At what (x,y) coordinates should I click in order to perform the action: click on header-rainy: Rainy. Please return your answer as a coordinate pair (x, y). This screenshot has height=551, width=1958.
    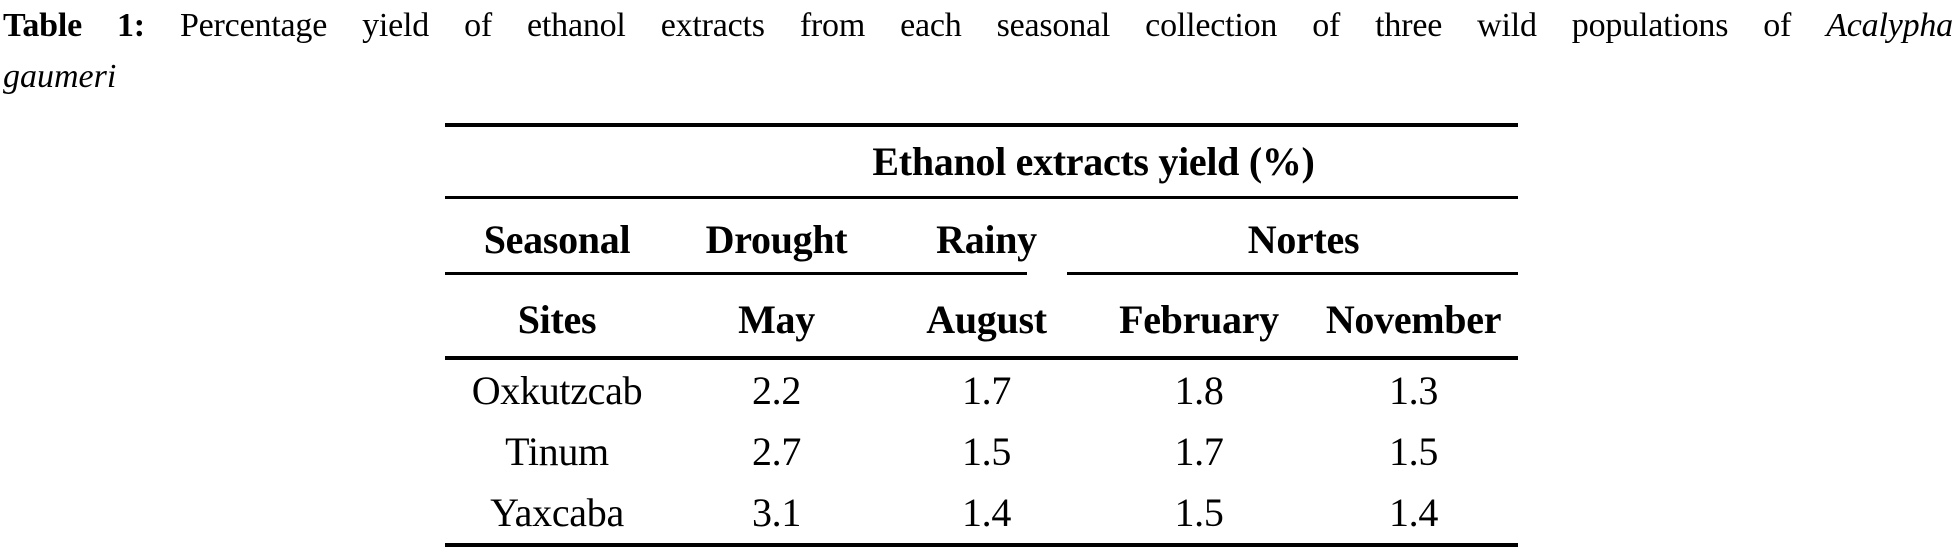
    Looking at the image, I should click on (986, 239).